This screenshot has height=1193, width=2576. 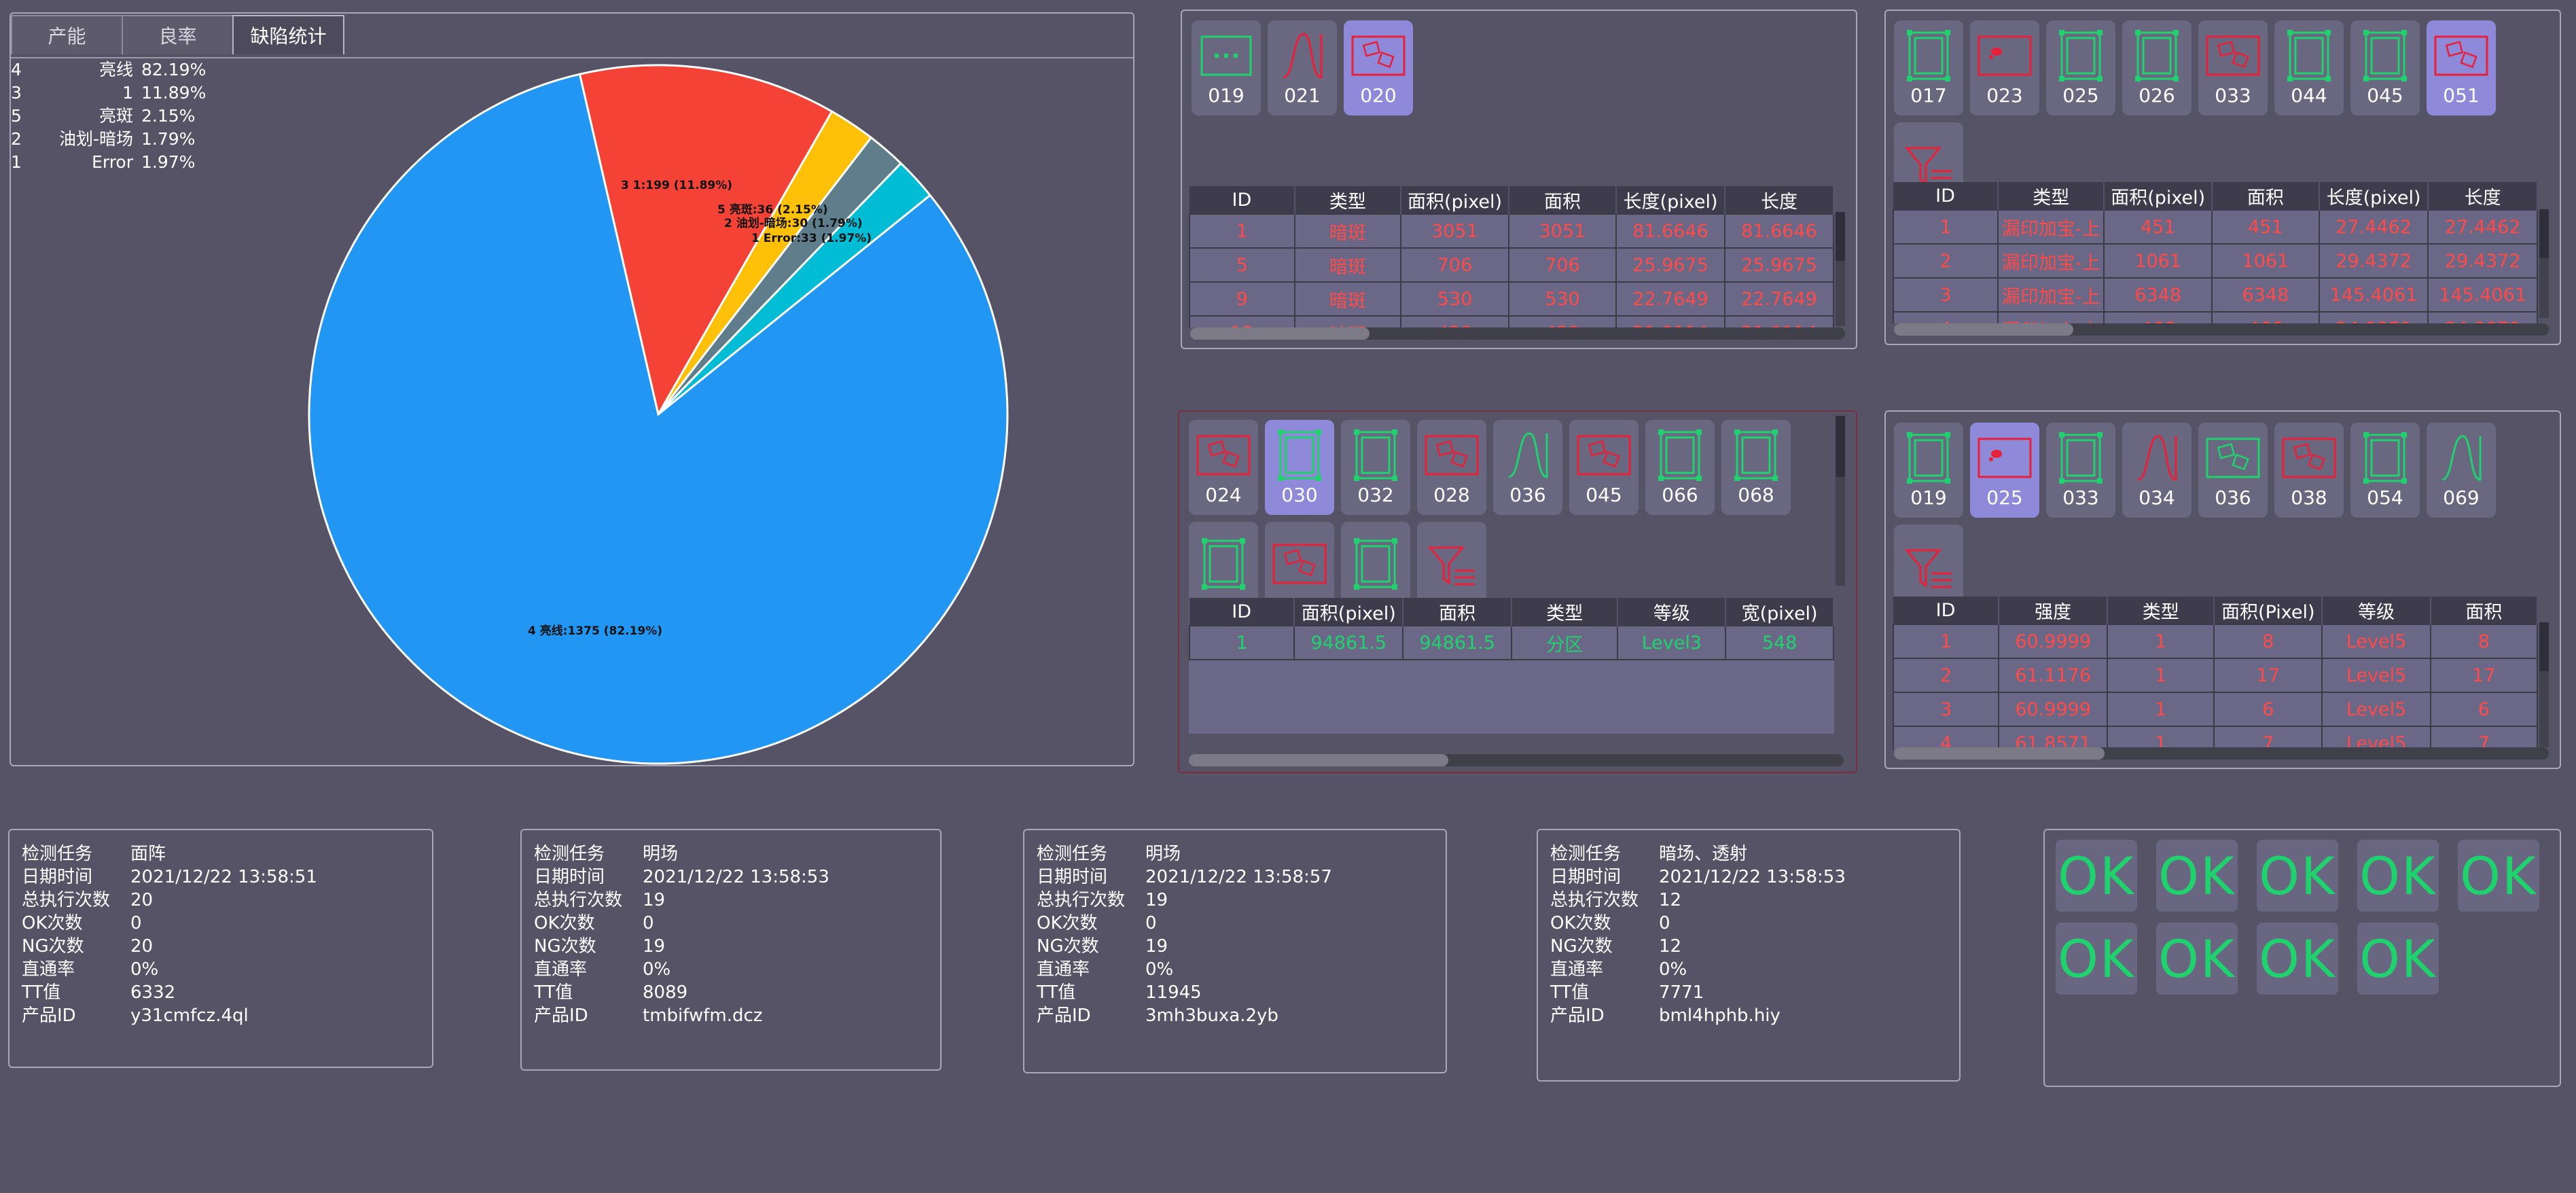 I want to click on info-key: 直通率, so click(x=48, y=969).